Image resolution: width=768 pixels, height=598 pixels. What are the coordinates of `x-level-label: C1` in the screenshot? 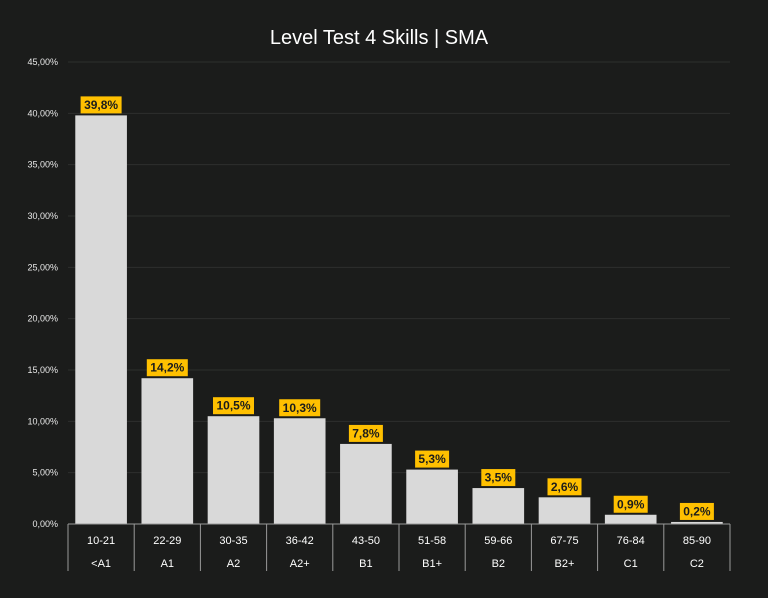 It's located at (631, 564).